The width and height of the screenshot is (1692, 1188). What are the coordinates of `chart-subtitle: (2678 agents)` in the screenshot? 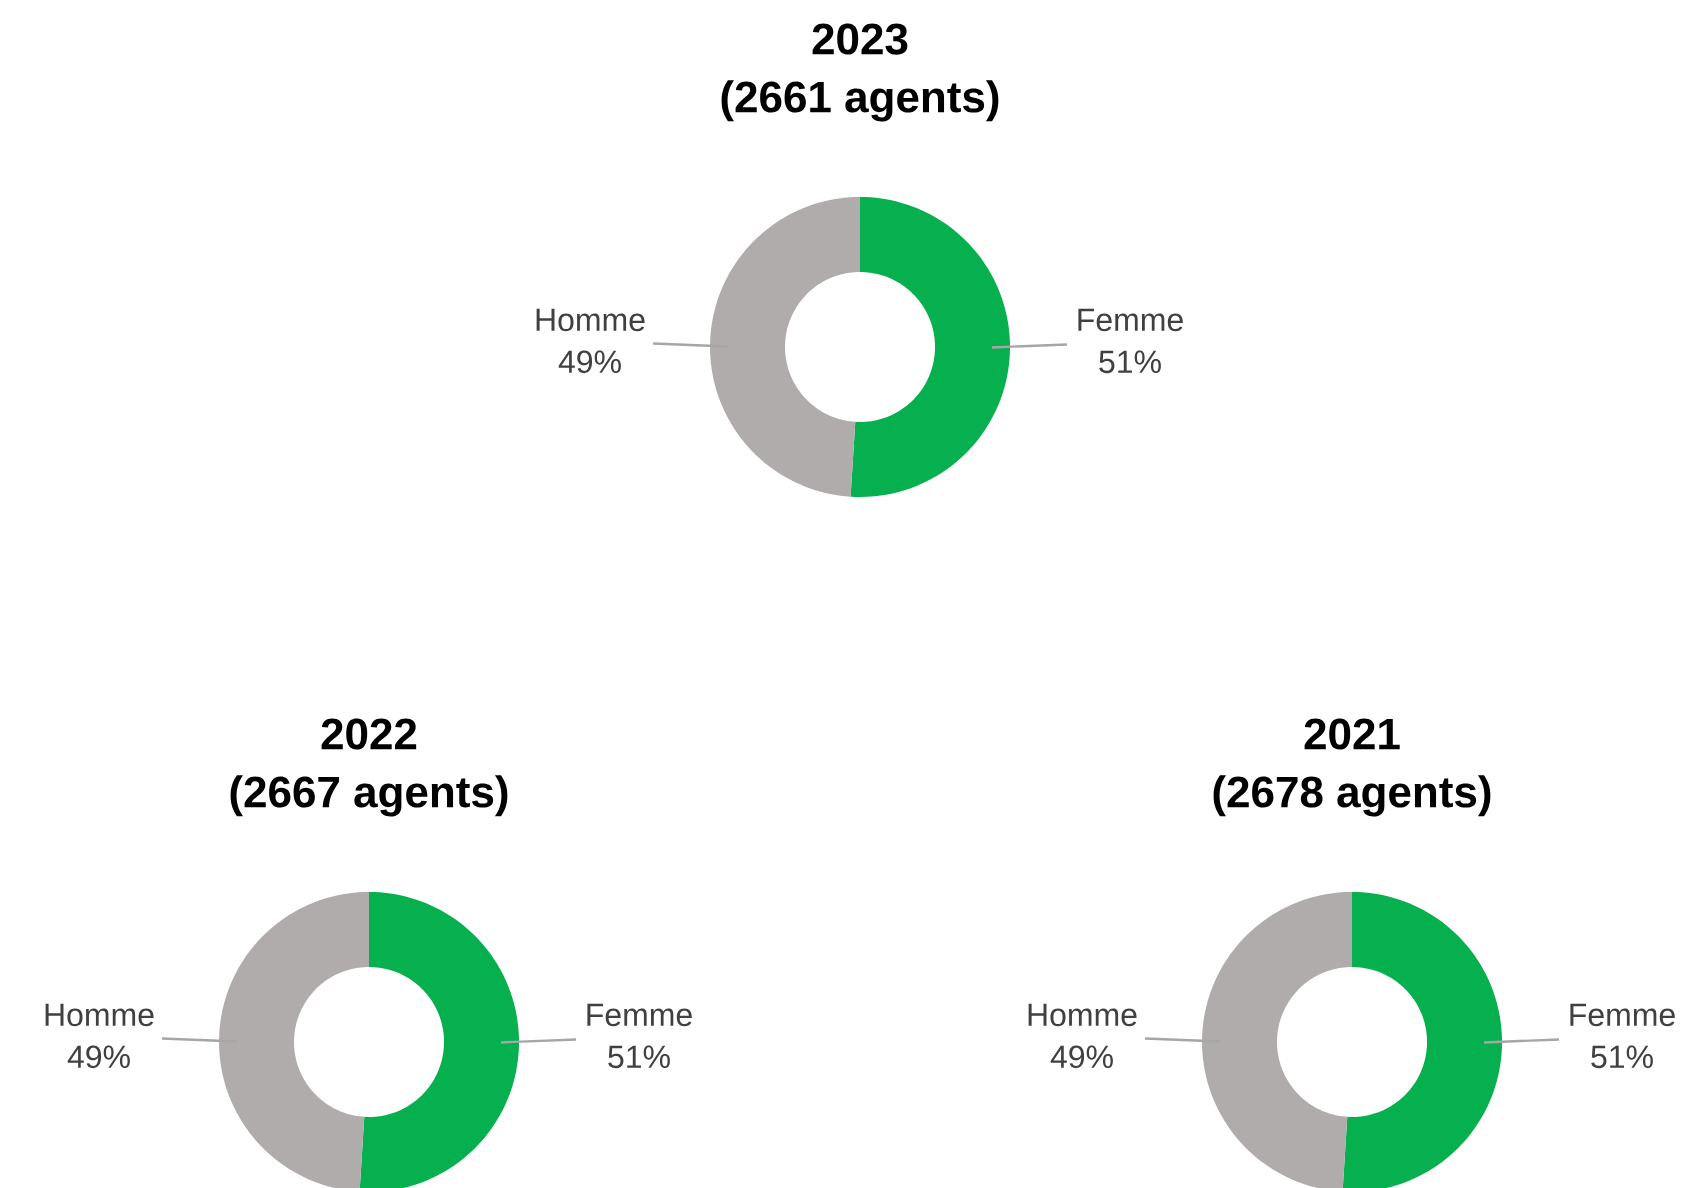 It's located at (1352, 796).